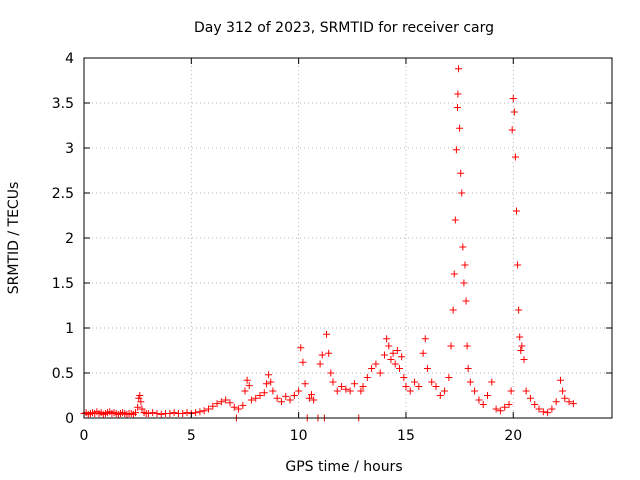 This screenshot has height=480, width=640. Describe the element at coordinates (69, 329) in the screenshot. I see `y-tick-label: 1` at that location.